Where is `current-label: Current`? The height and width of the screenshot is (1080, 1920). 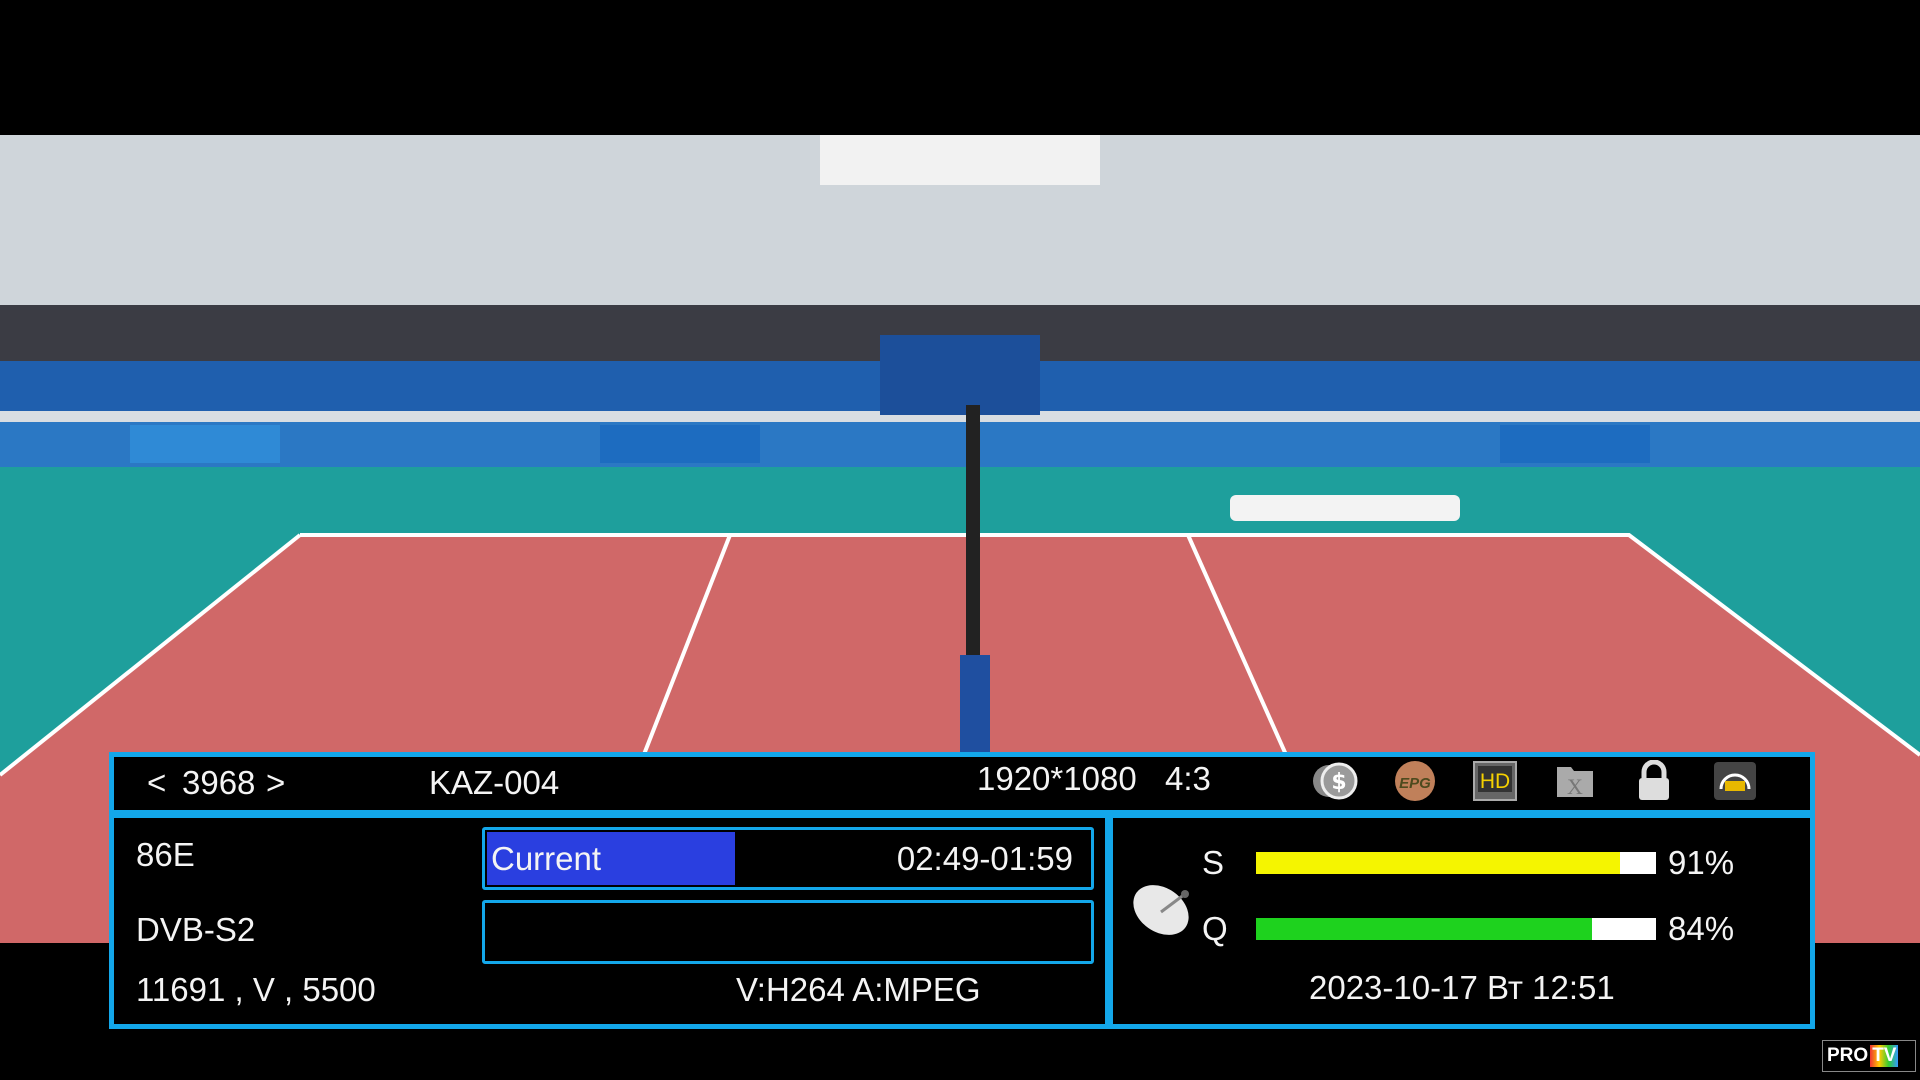
current-label: Current is located at coordinates (546, 858).